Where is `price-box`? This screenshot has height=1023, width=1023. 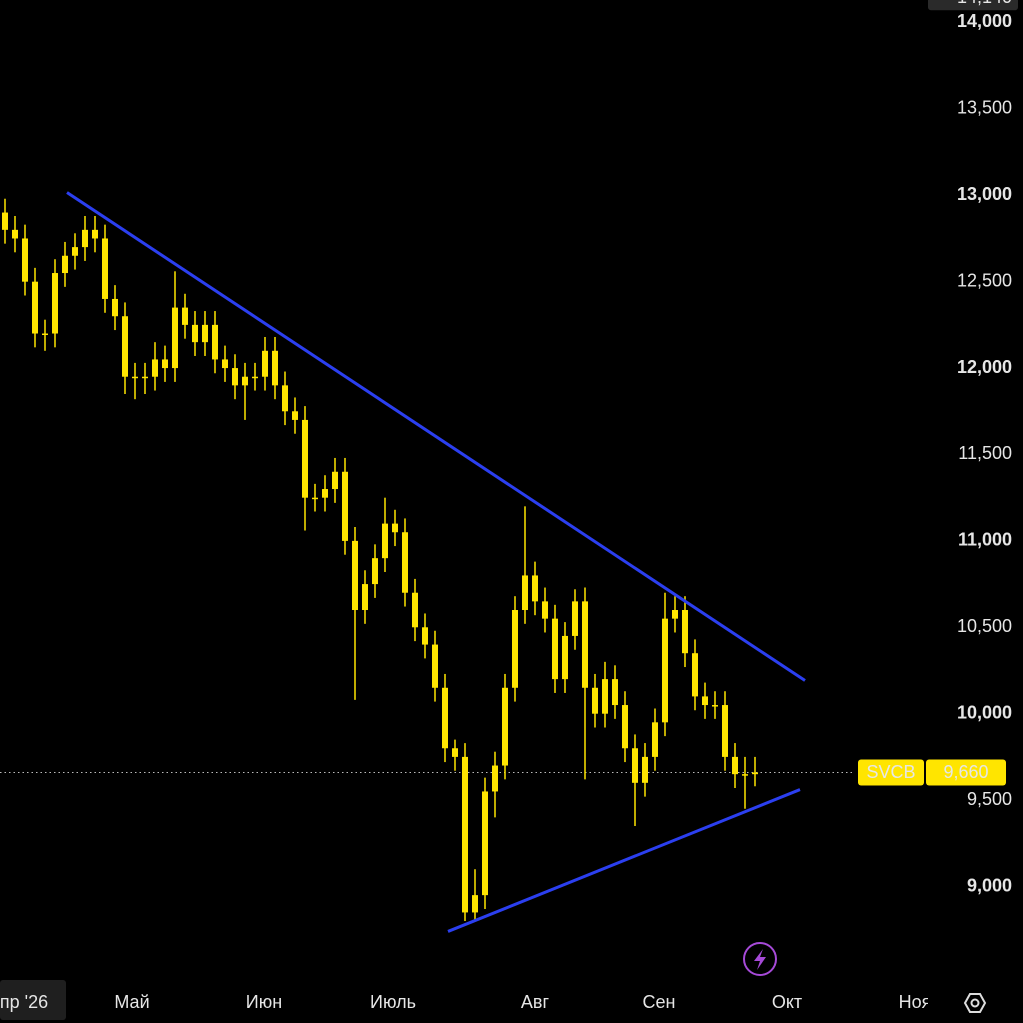
price-box is located at coordinates (966, 772).